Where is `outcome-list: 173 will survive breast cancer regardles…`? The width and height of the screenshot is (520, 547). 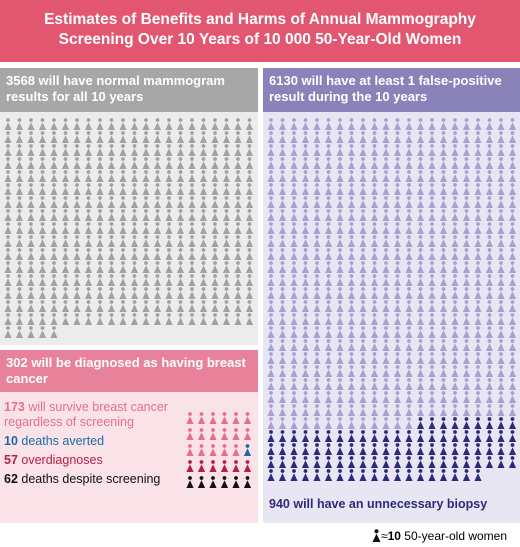
outcome-list: 173 will survive breast cancer regardles… is located at coordinates (89, 445).